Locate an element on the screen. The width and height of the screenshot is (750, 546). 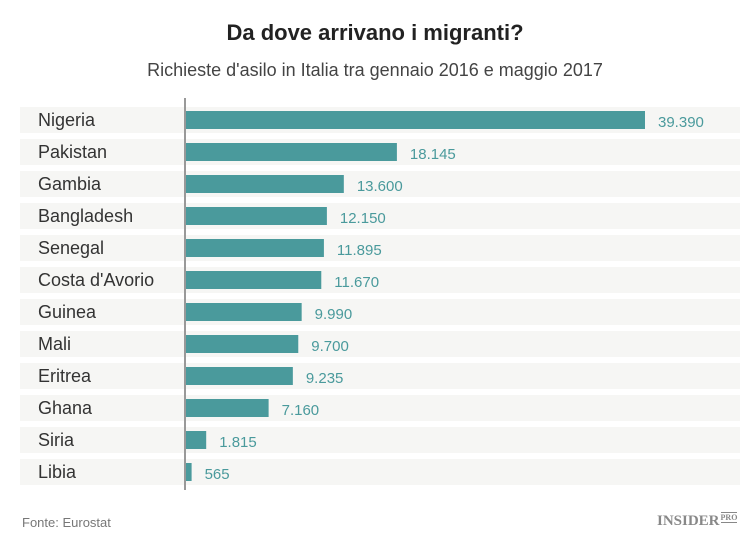
source-note: Fonte: Eurostat is located at coordinates (66, 522).